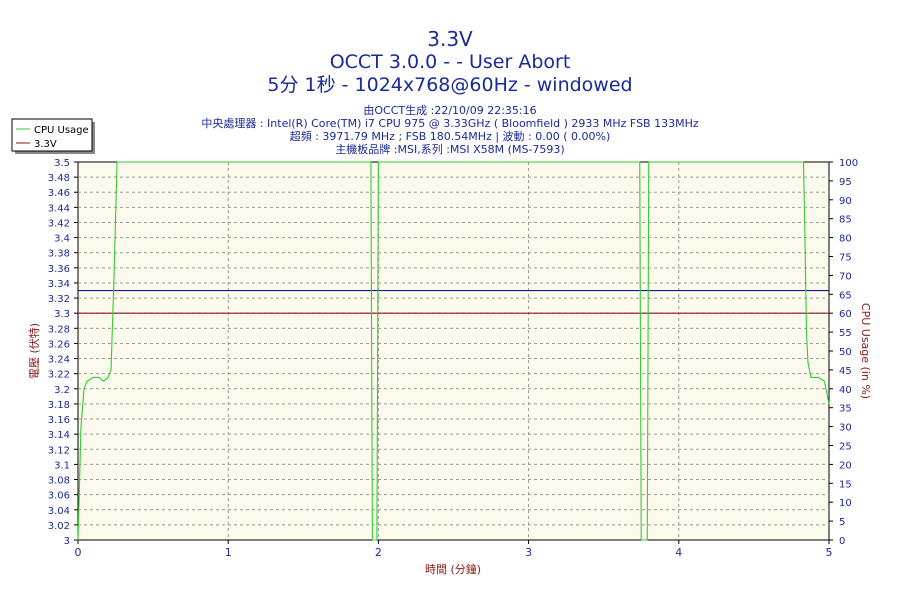  I want to click on y-axis-label-right: CPU Usage (in %), so click(865, 351).